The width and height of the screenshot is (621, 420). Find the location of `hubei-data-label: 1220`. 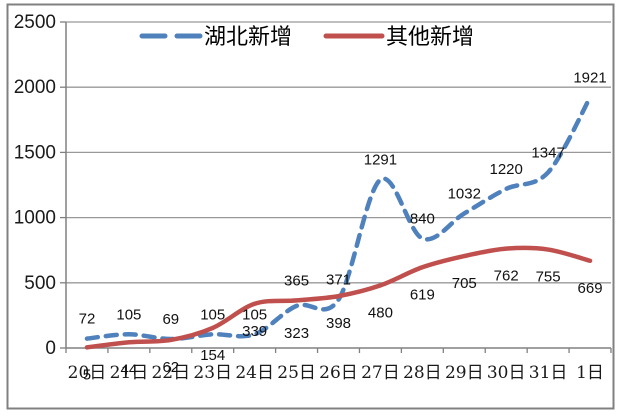

hubei-data-label: 1220 is located at coordinates (506, 169).